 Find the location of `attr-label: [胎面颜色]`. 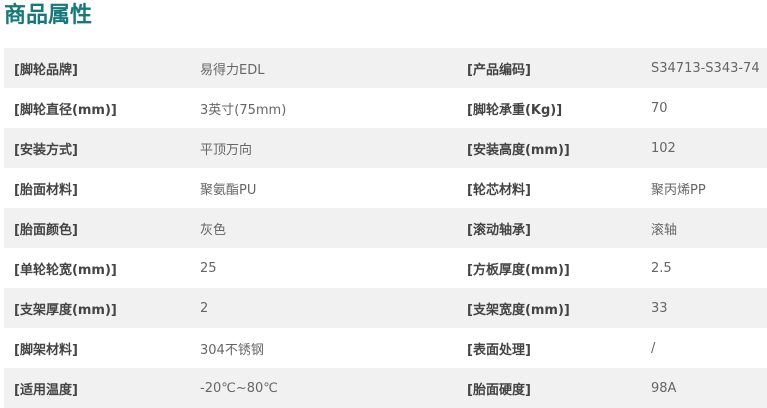

attr-label: [胎面颜色] is located at coordinates (46, 230).